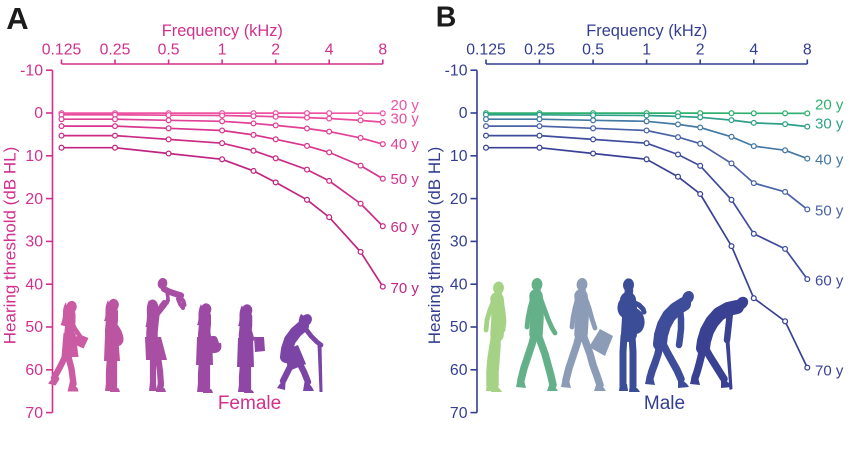 The width and height of the screenshot is (850, 460). What do you see at coordinates (446, 18) in the screenshot?
I see `svg-text: B` at bounding box center [446, 18].